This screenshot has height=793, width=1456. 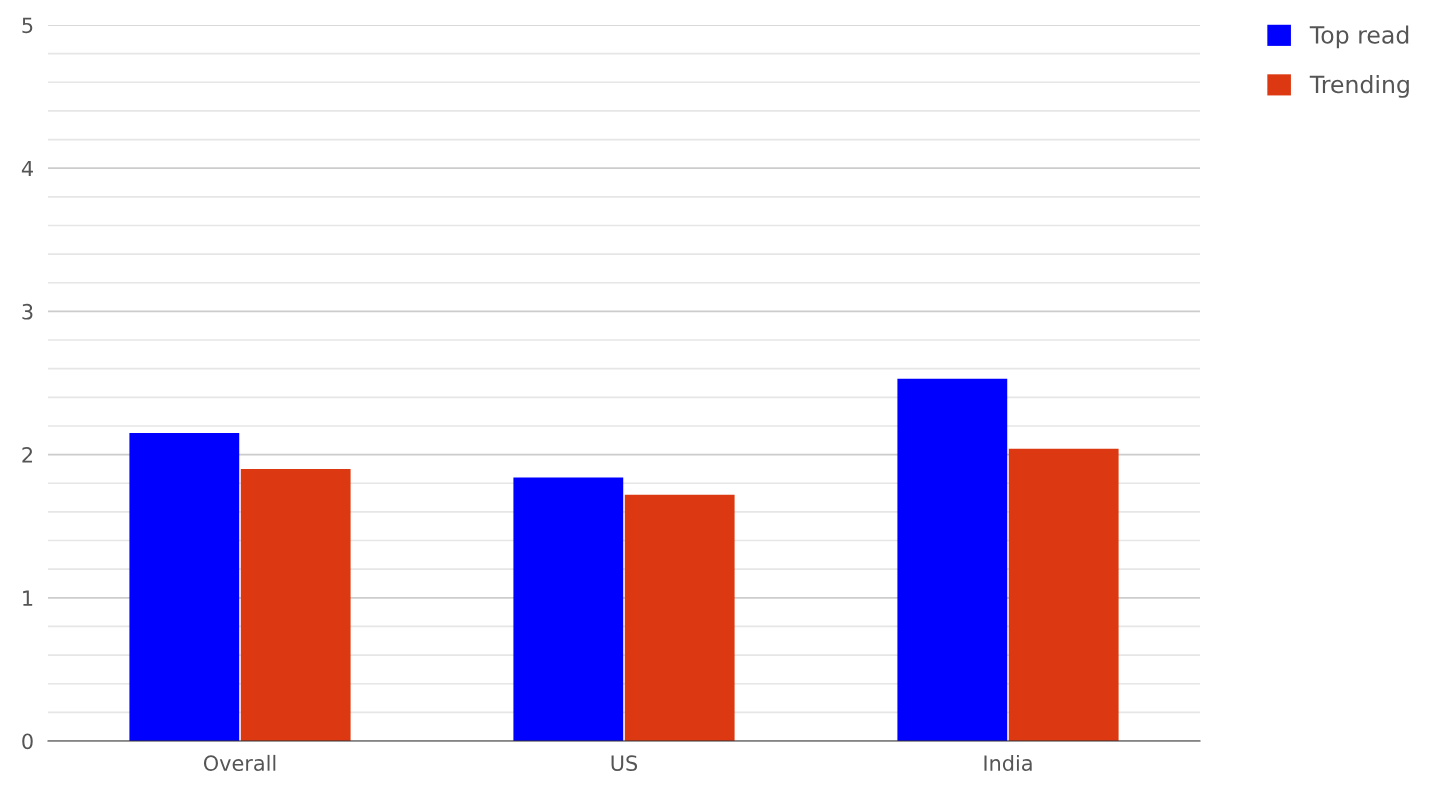 What do you see at coordinates (27, 311) in the screenshot?
I see `y-tick-label: 3` at bounding box center [27, 311].